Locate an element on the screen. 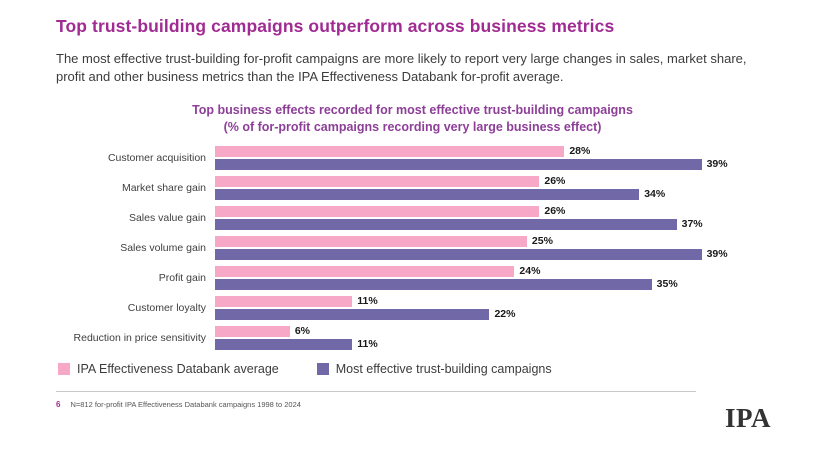  bar-group: 24% 35% is located at coordinates (477, 278).